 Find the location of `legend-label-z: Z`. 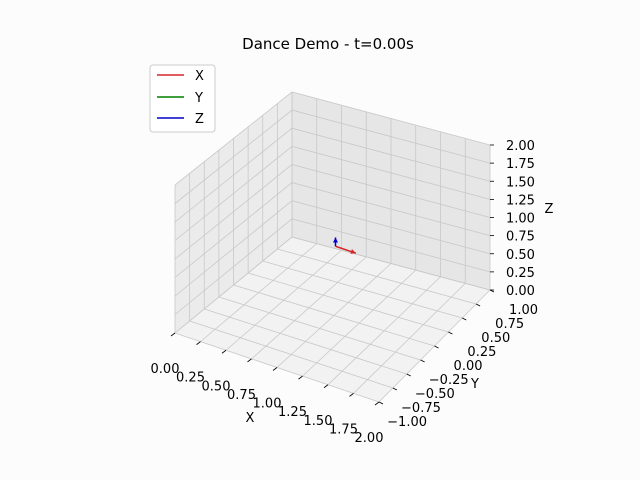

legend-label-z: Z is located at coordinates (199, 119).